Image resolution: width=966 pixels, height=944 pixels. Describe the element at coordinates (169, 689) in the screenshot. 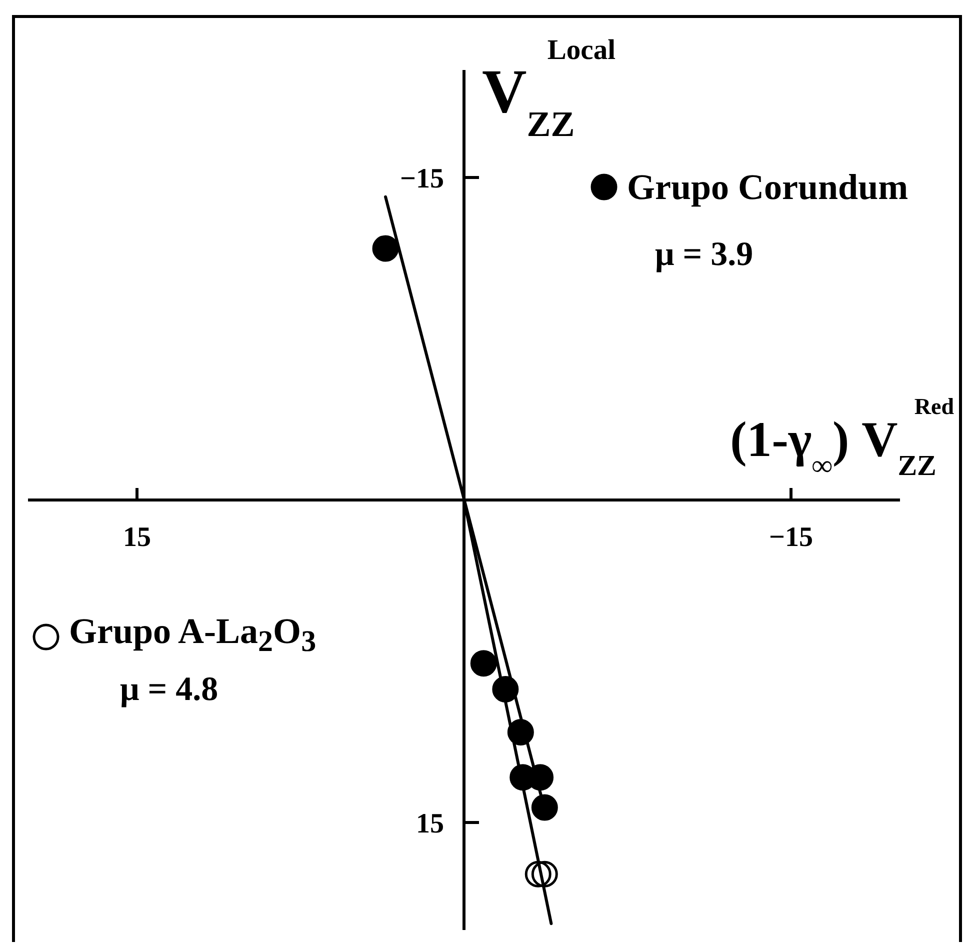

I see `annotation: μ = 4.8` at that location.